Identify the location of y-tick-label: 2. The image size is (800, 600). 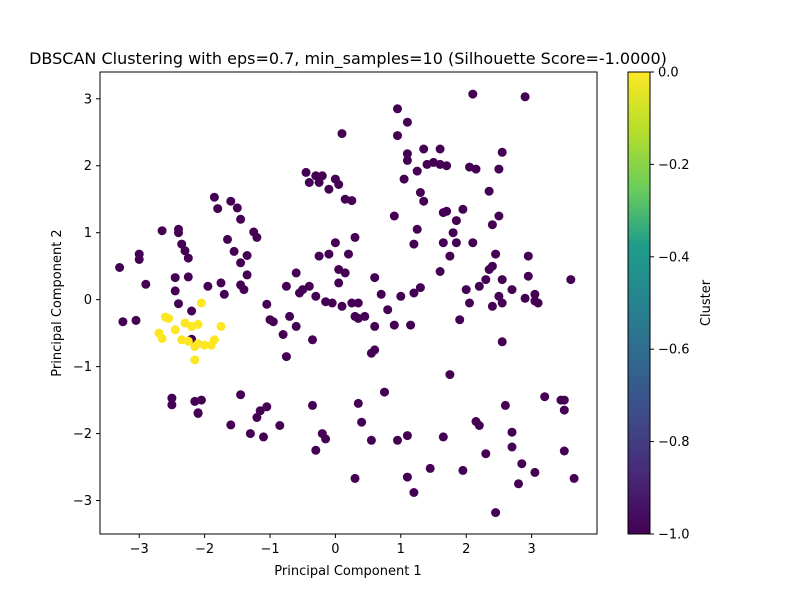
(88, 166).